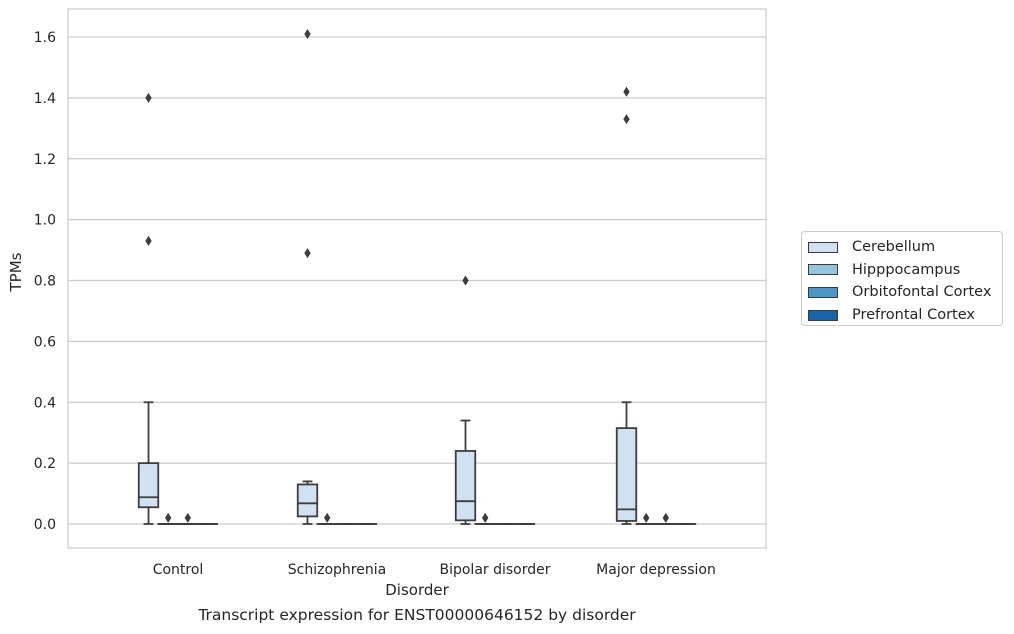  Describe the element at coordinates (894, 247) in the screenshot. I see `legend-label: Cerebellum` at that location.